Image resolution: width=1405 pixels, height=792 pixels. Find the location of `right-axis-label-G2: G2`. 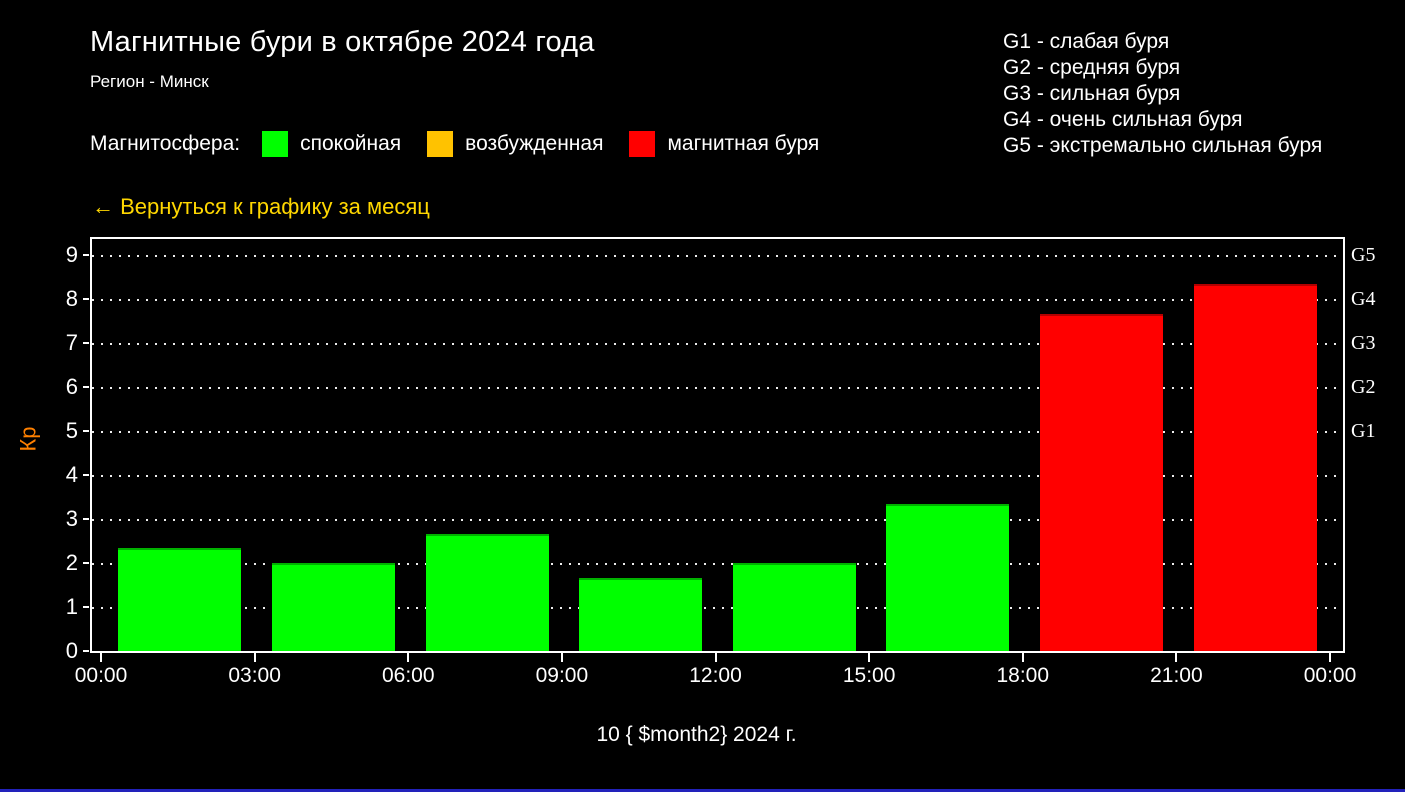

right-axis-label-G2: G2 is located at coordinates (1363, 387).